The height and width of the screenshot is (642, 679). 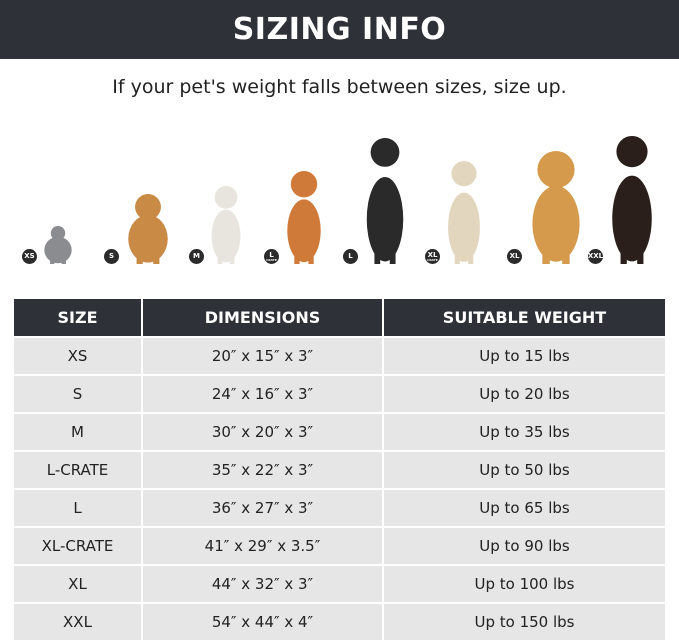 I want to click on size-badge-label: M, so click(x=196, y=256).